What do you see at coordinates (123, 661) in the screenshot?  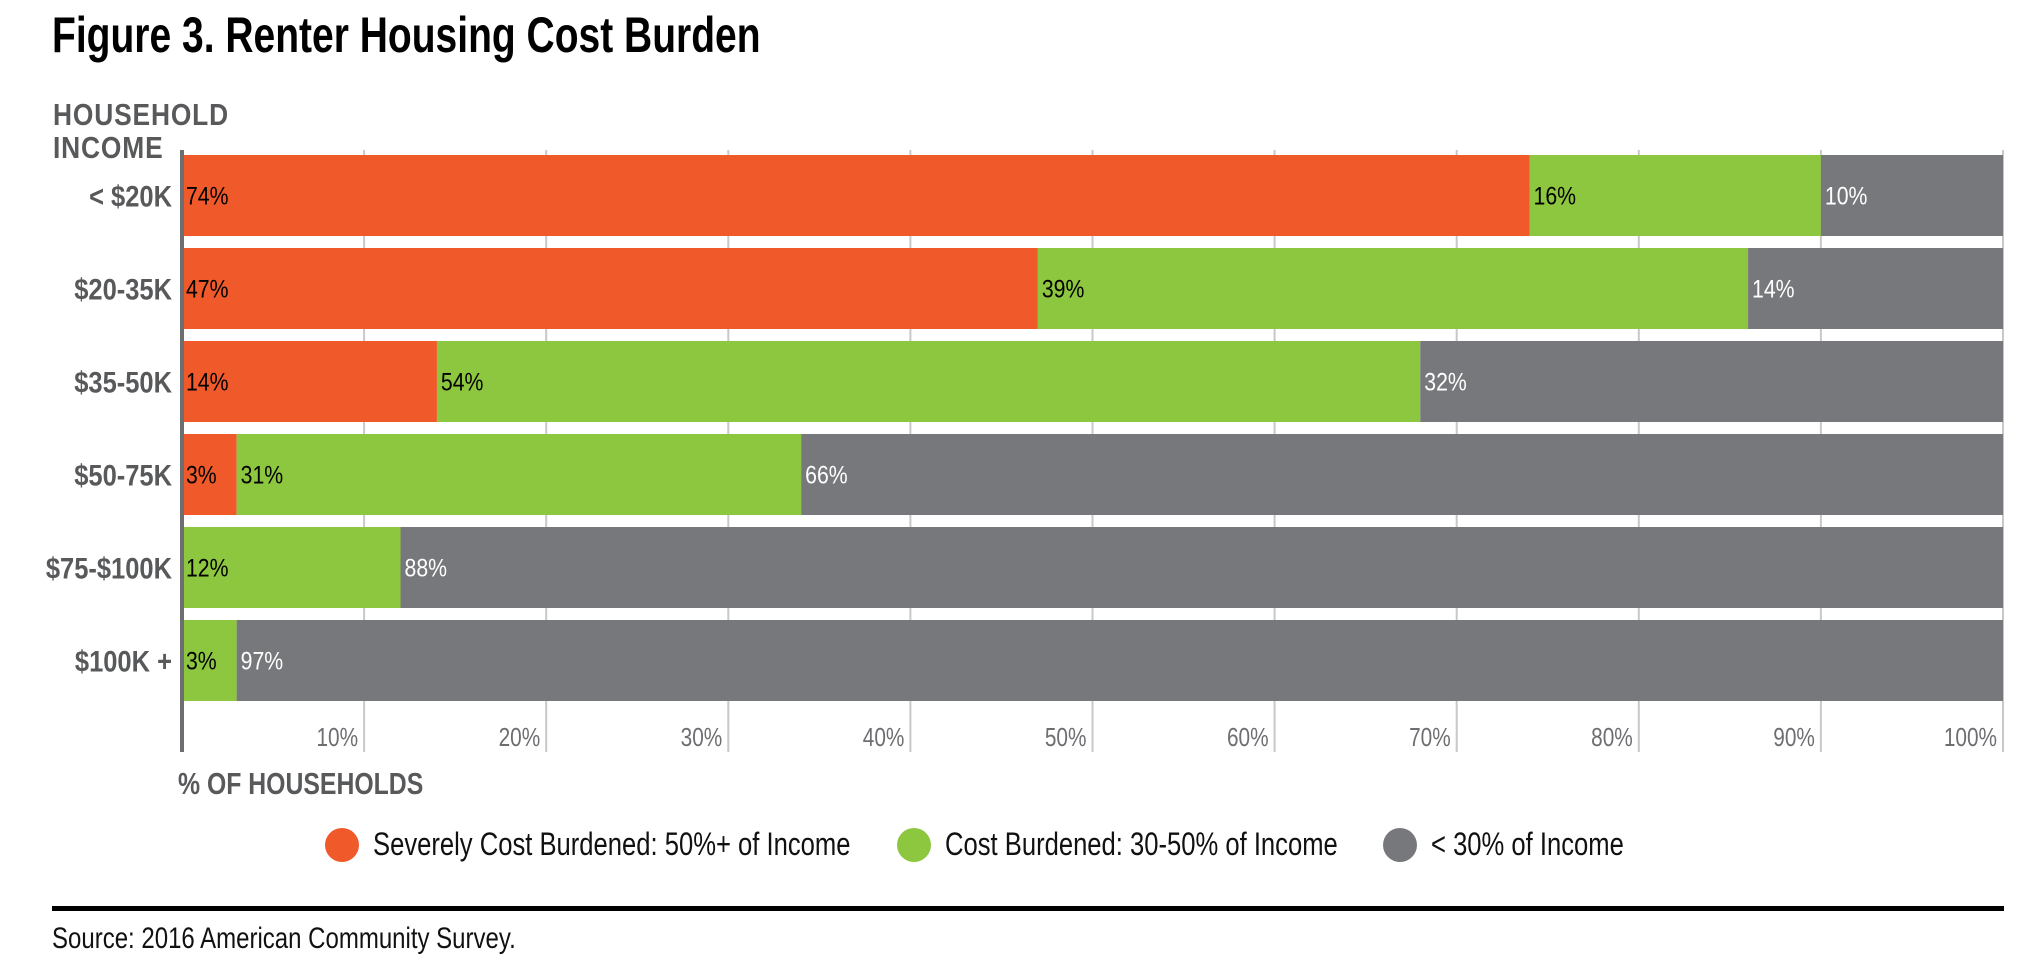 I see `y-tick-label: $100K +` at bounding box center [123, 661].